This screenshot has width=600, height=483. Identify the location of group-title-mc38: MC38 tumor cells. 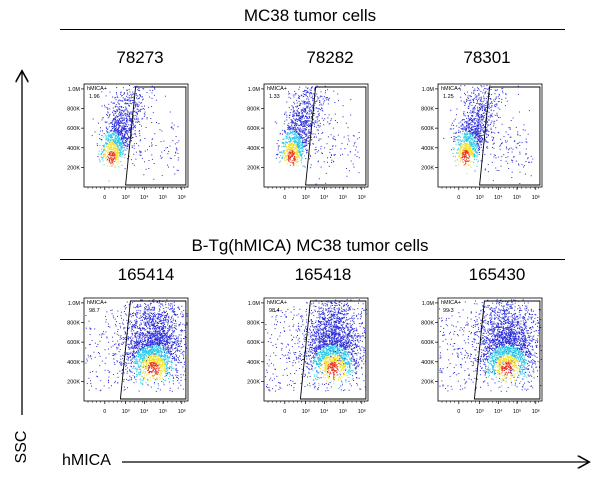
(310, 15).